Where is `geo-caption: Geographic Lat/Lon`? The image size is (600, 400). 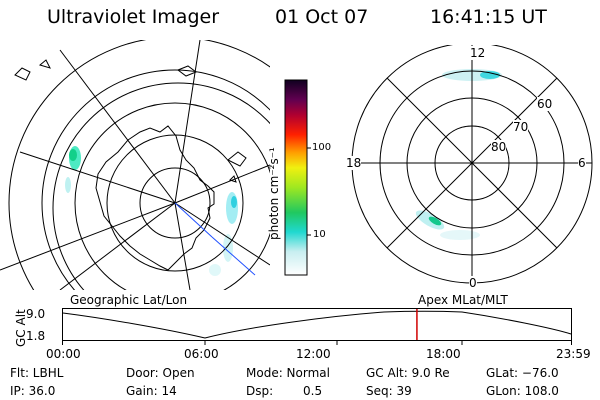
geo-caption: Geographic Lat/Lon is located at coordinates (129, 300).